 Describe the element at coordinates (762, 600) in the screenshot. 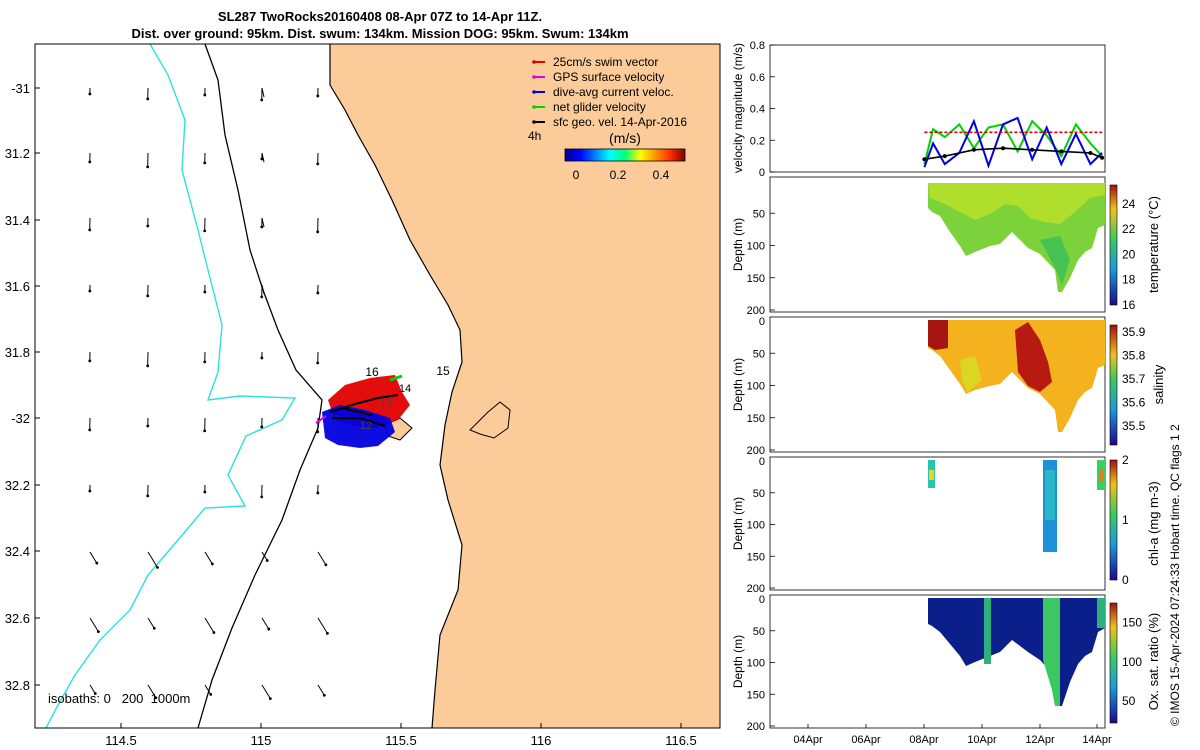

I see `depth-tick-label-0: 0` at that location.